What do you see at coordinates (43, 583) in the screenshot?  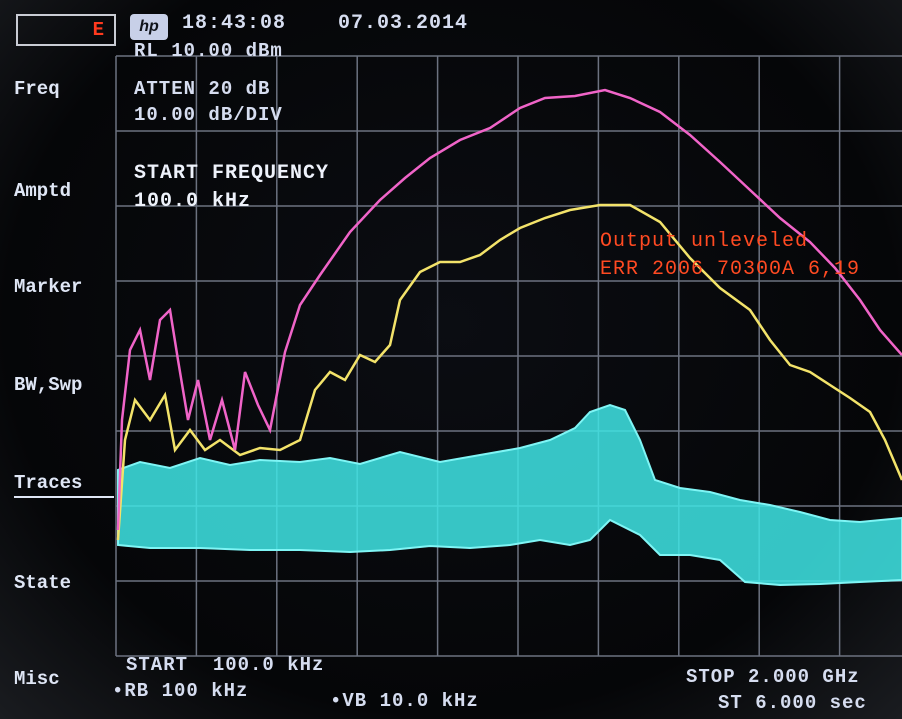 I see `softkey: State` at bounding box center [43, 583].